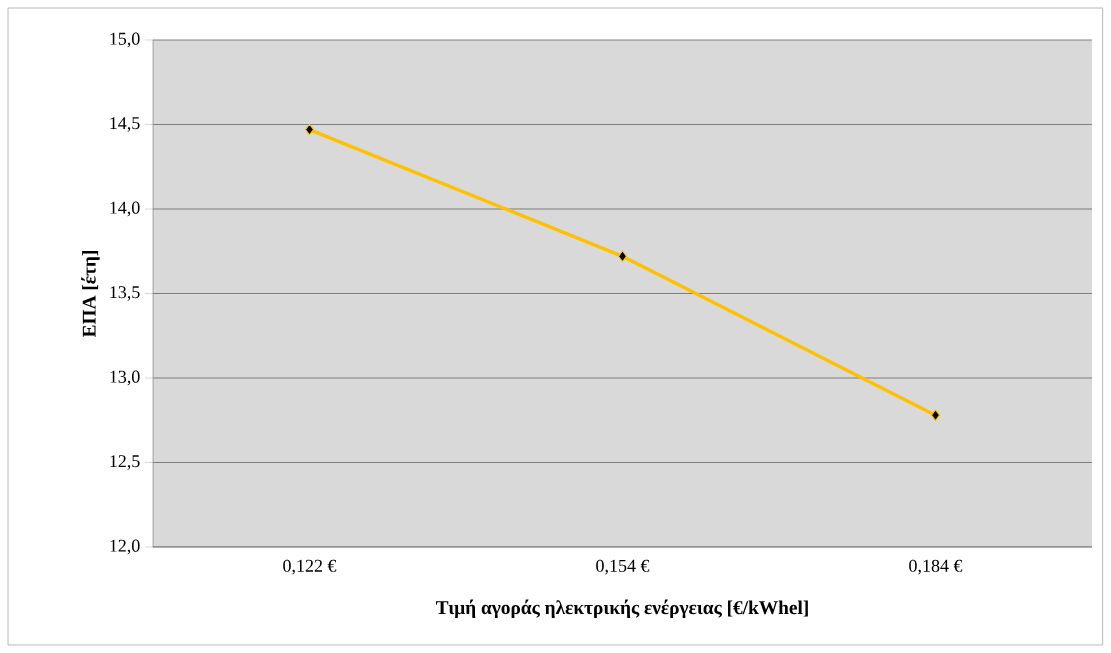 This screenshot has width=1111, height=653. Describe the element at coordinates (623, 567) in the screenshot. I see `x-tick-label: 0,154 €` at that location.